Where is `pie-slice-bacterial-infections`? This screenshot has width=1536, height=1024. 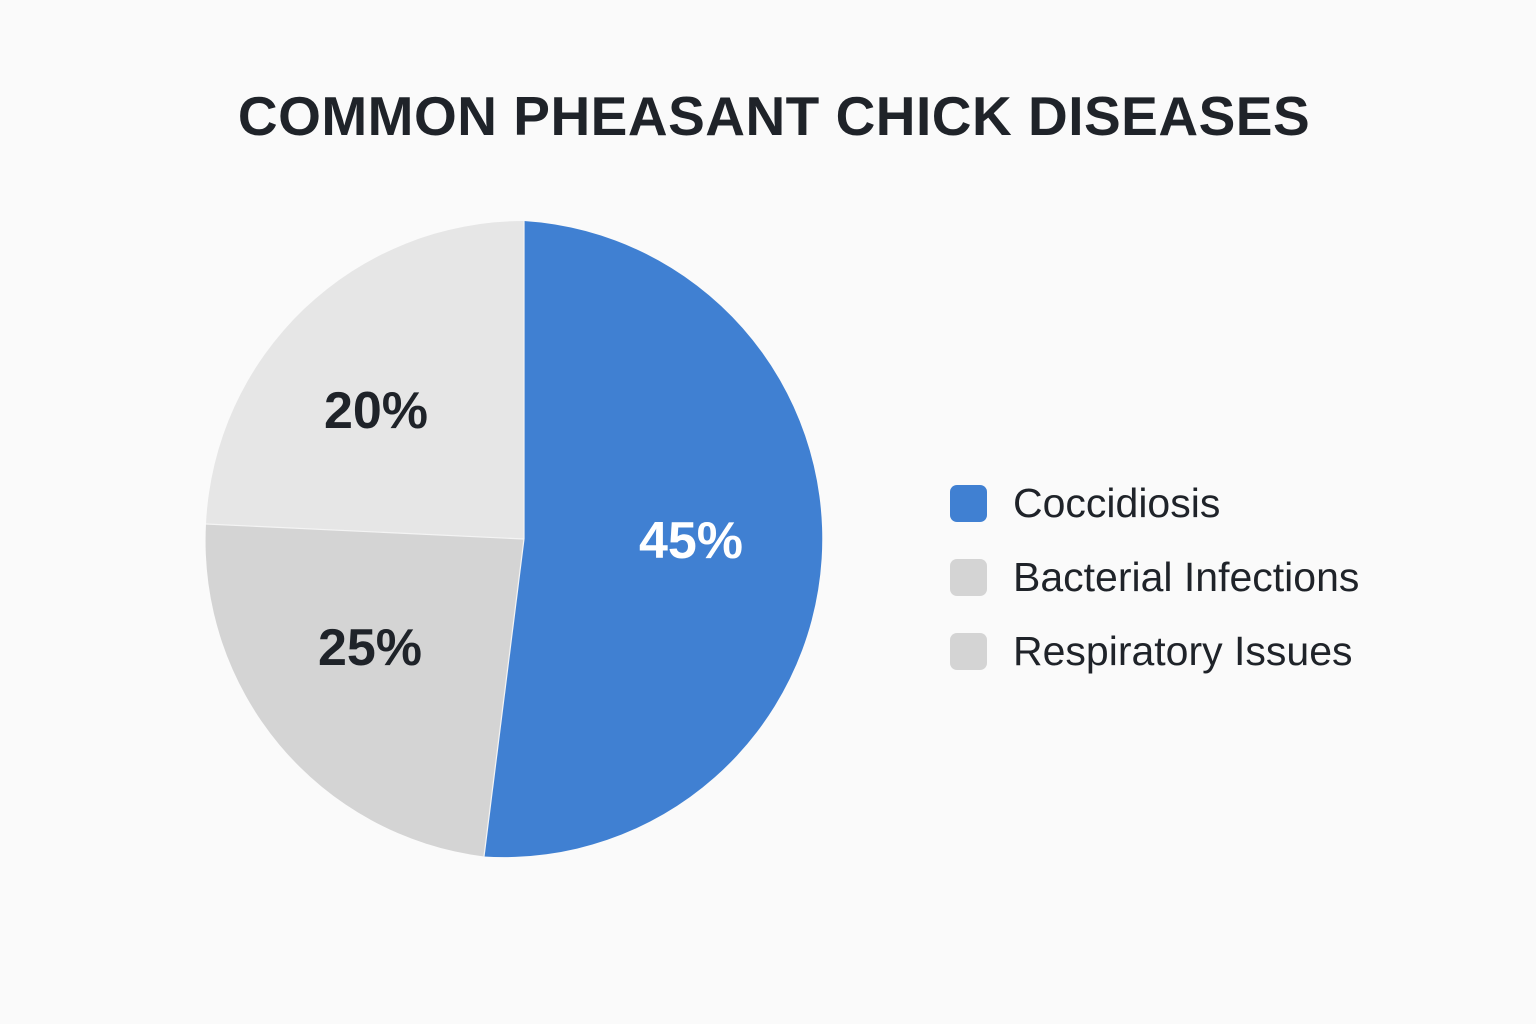 pie-slice-bacterial-infections is located at coordinates (364, 690).